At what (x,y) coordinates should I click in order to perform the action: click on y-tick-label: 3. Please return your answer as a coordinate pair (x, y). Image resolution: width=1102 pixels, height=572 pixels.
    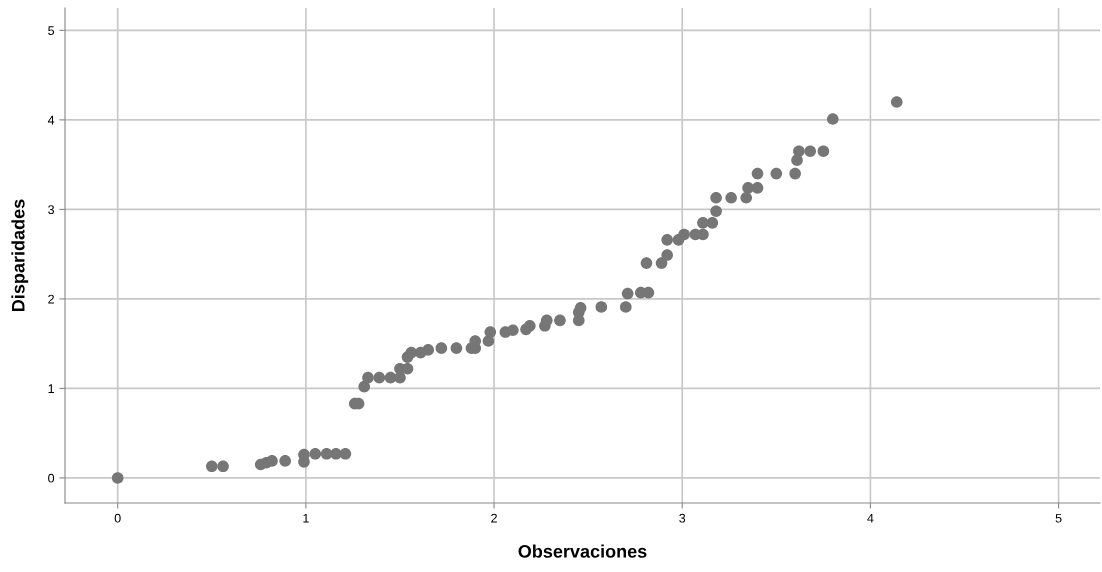
    Looking at the image, I should click on (51, 210).